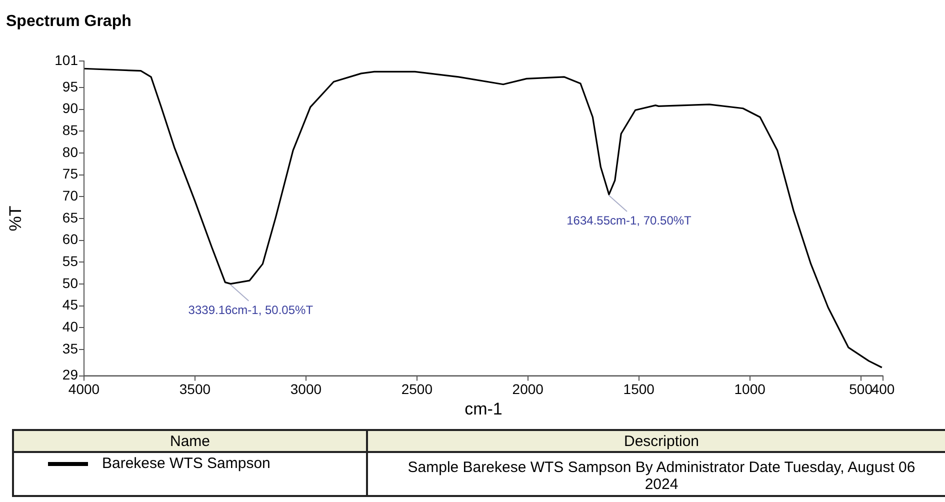 This screenshot has width=945, height=502. Describe the element at coordinates (70, 374) in the screenshot. I see `y-tick-label: 29` at that location.